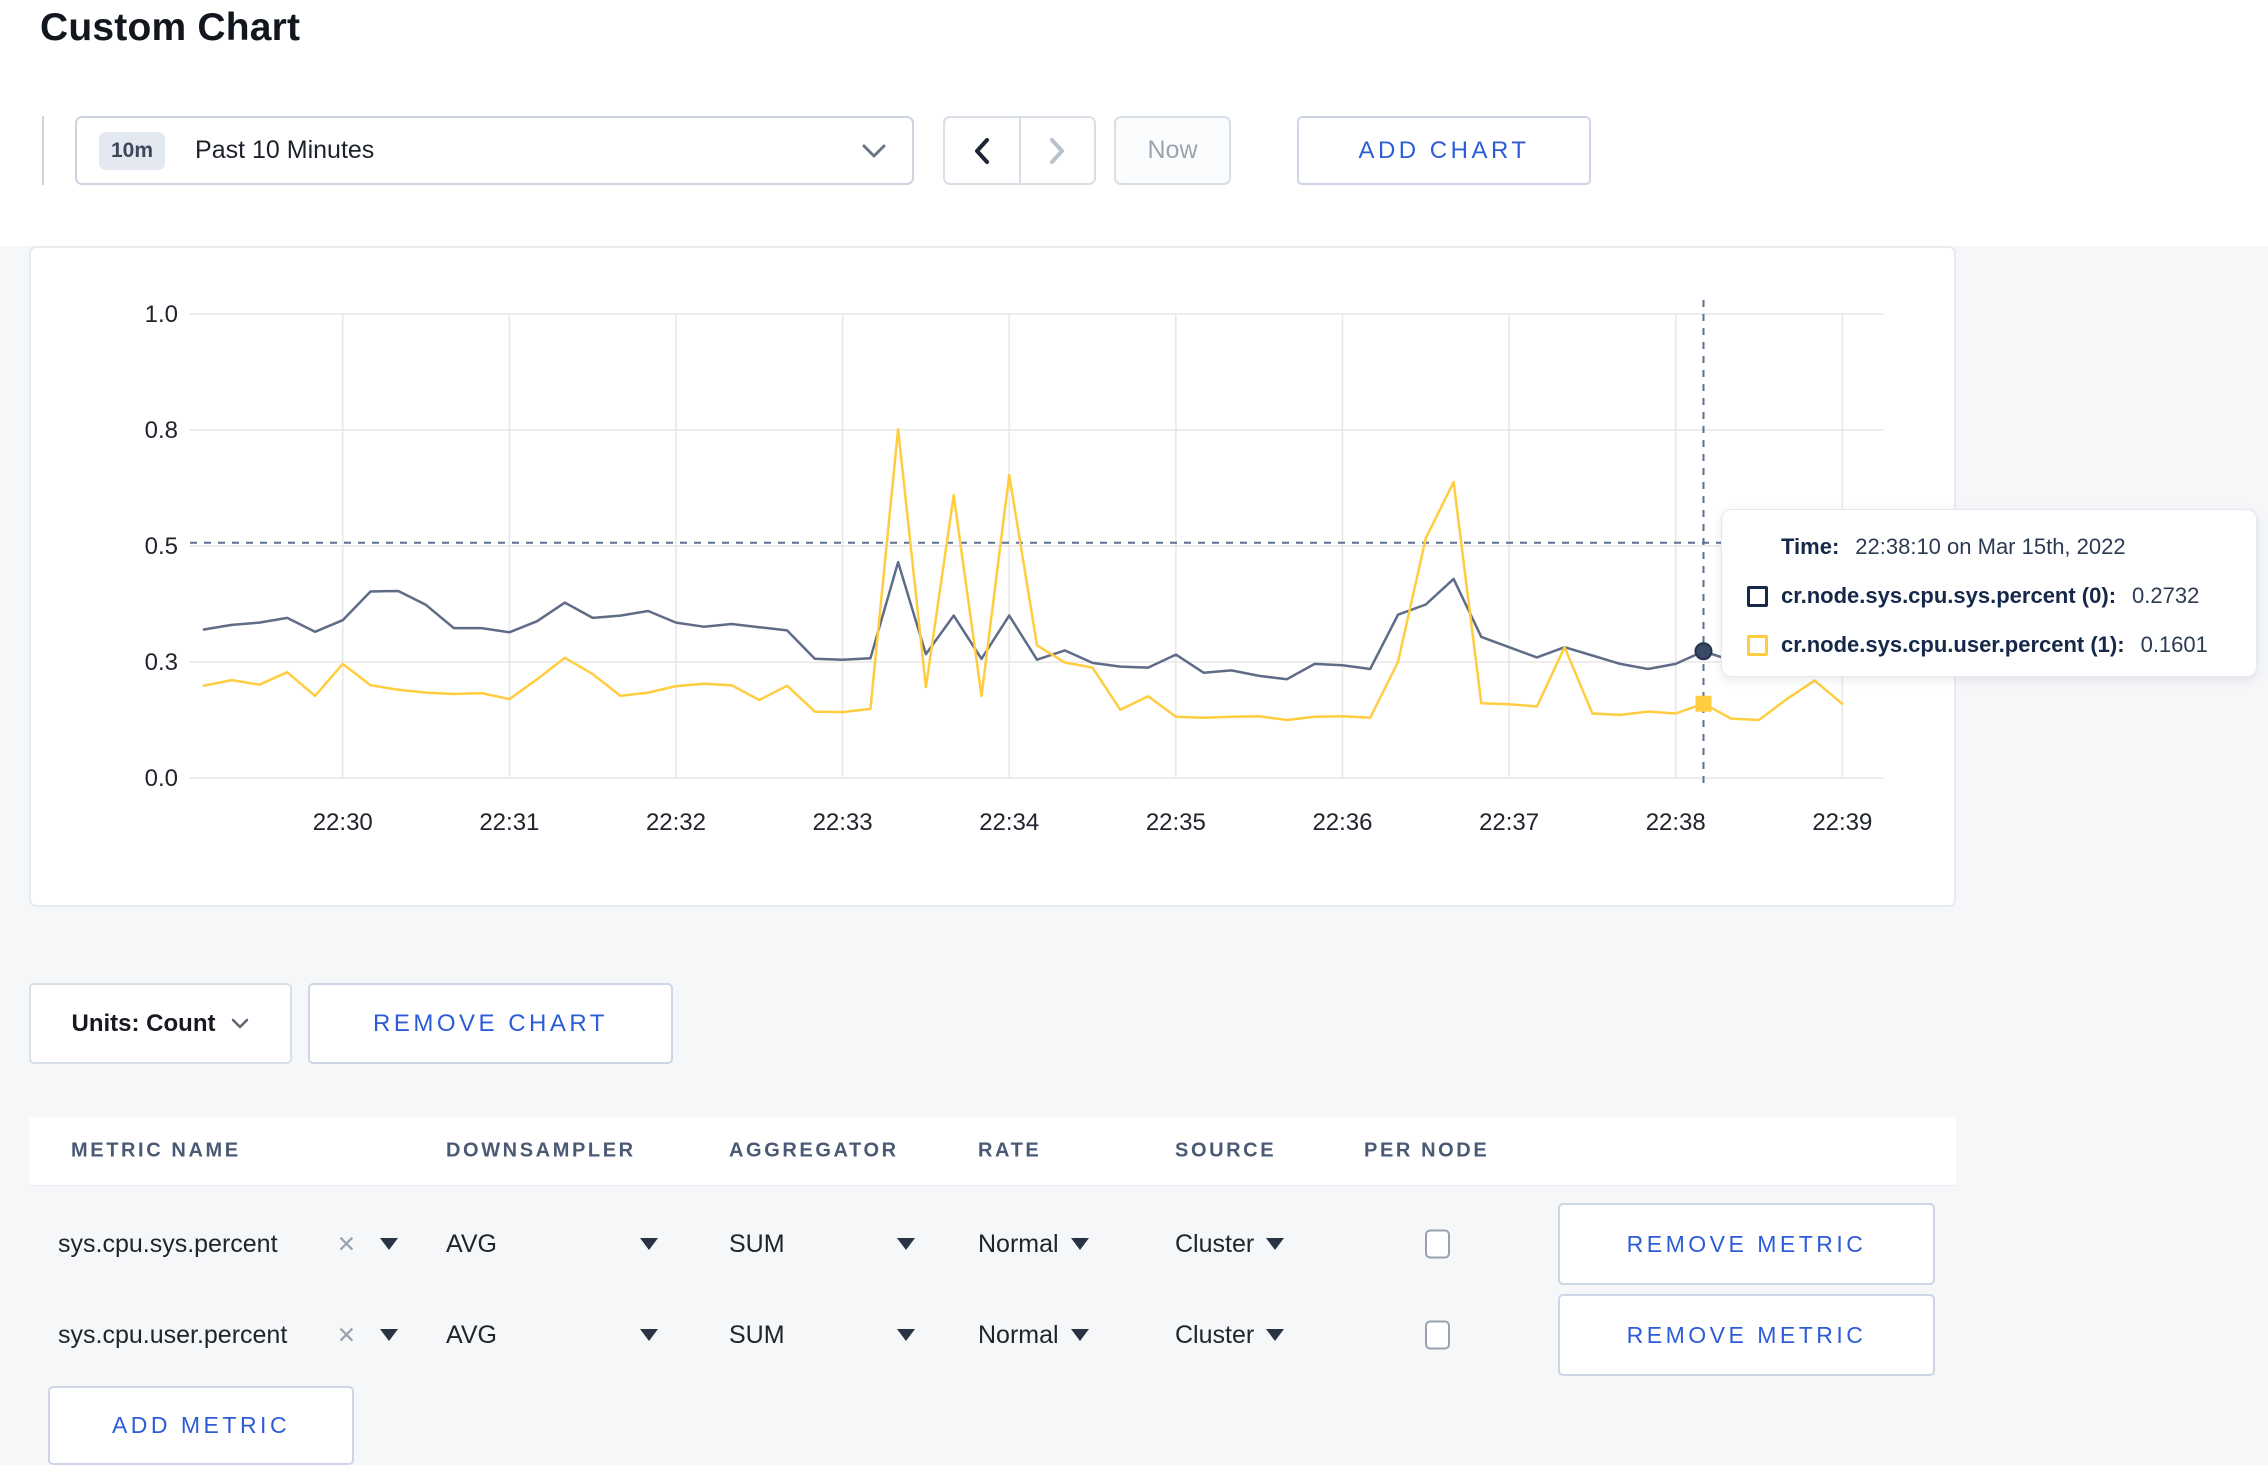 This screenshot has width=2268, height=1478. I want to click on chevron-right-icon, so click(1057, 150).